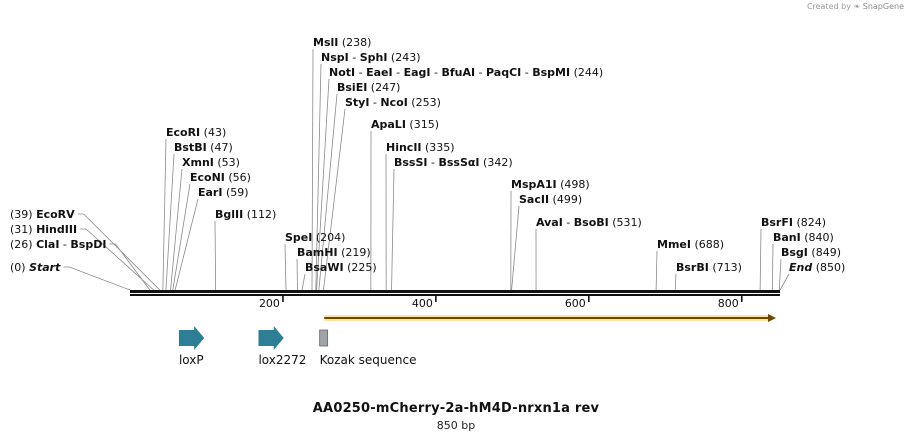 This screenshot has height=441, width=912. What do you see at coordinates (388, 124) in the screenshot?
I see `enzyme-name: ApaLI` at bounding box center [388, 124].